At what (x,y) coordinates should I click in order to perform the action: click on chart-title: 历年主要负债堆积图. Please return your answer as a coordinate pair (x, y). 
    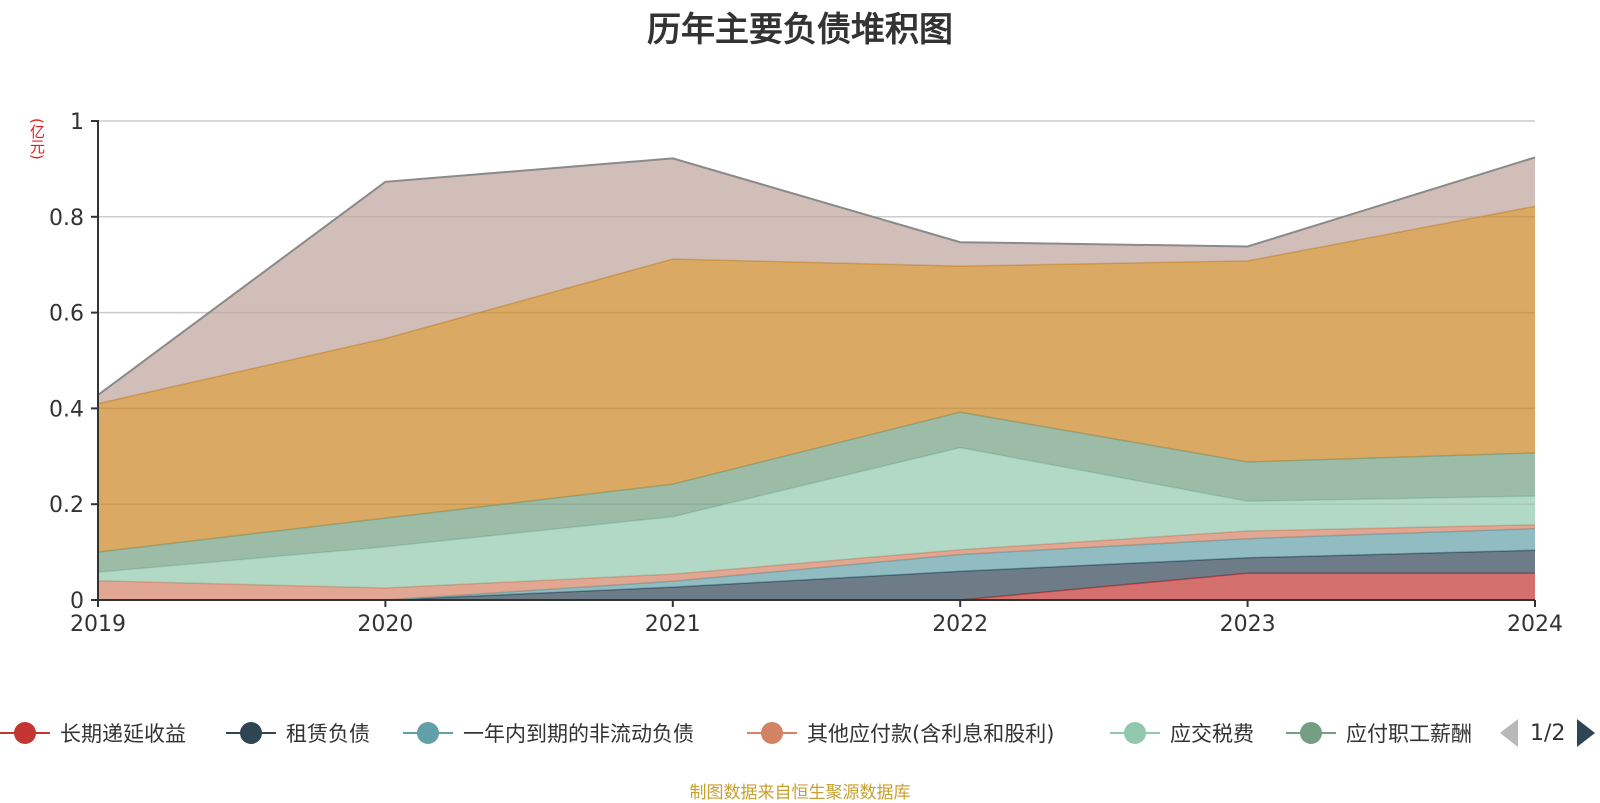
    Looking at the image, I should click on (800, 30).